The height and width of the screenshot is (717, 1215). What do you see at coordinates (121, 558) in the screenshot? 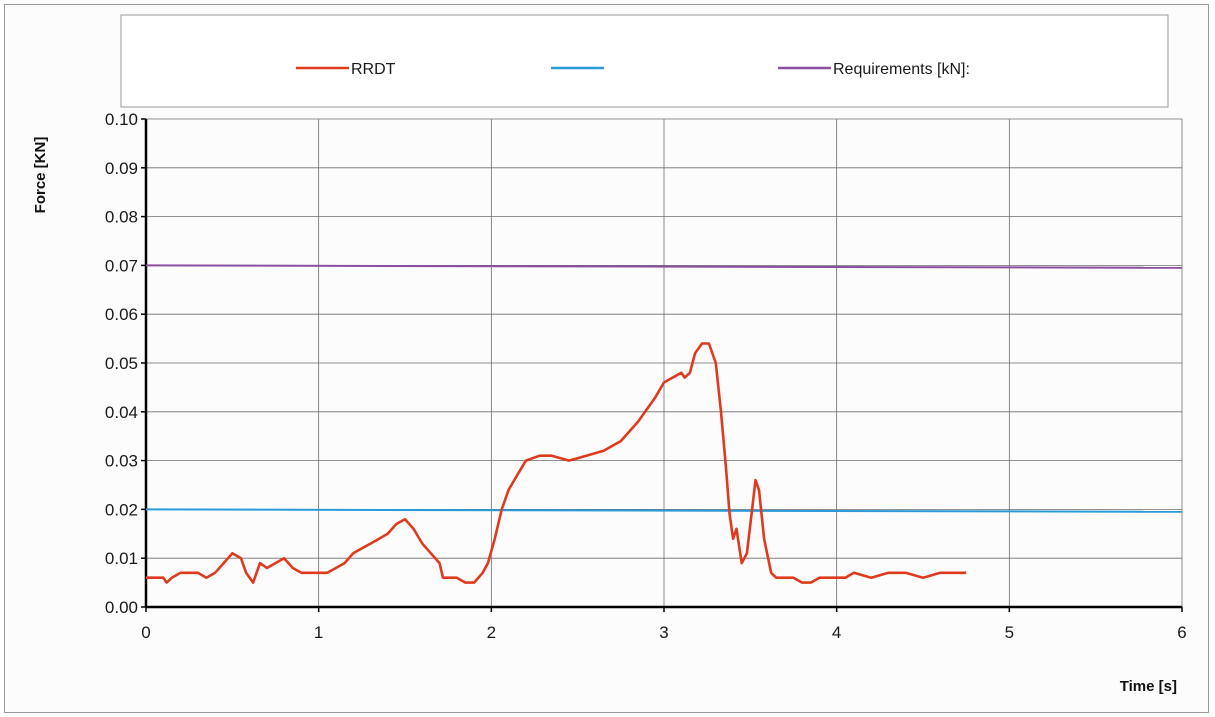
I see `y-tick-label: 0.01` at bounding box center [121, 558].